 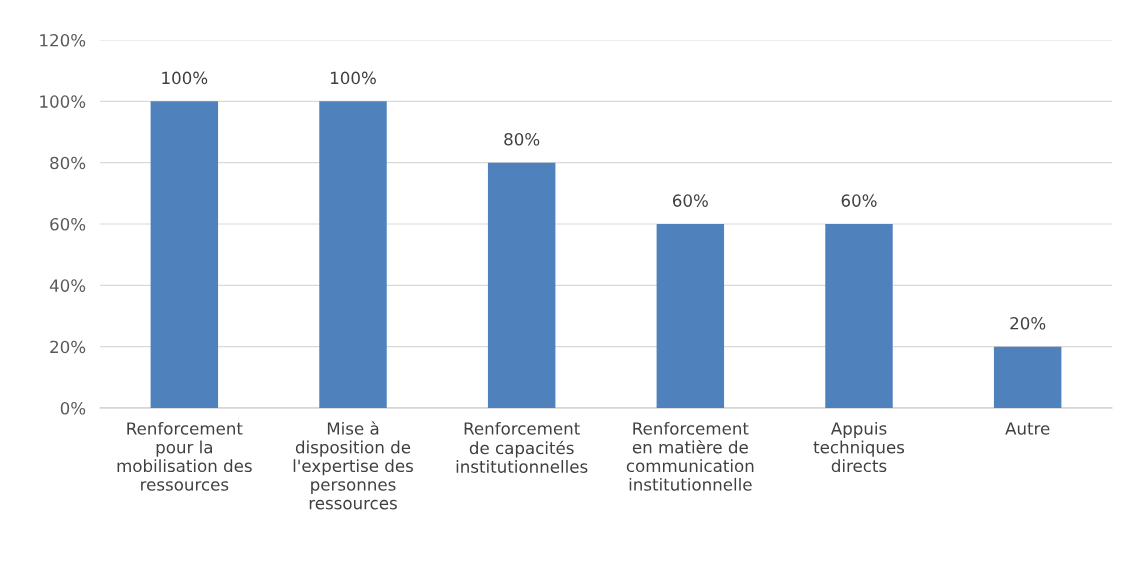 I want to click on x-tick-label: Mise à disposition de l'expertise des personnes ressources, so click(x=353, y=465).